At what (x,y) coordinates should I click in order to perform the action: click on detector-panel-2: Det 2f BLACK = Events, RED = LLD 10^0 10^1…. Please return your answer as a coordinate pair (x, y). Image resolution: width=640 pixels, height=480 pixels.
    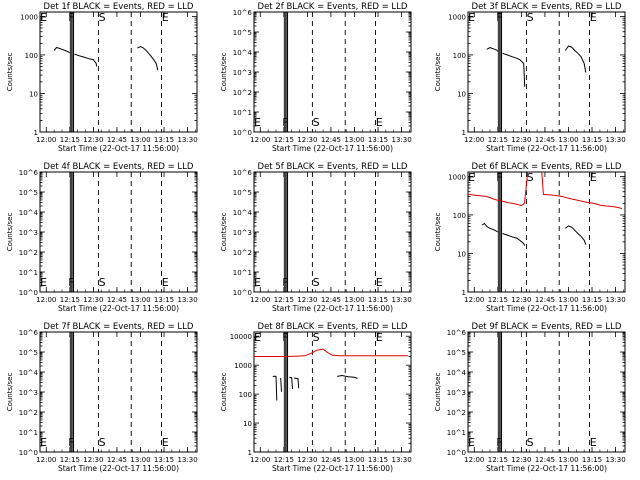
    Looking at the image, I should click on (316, 77).